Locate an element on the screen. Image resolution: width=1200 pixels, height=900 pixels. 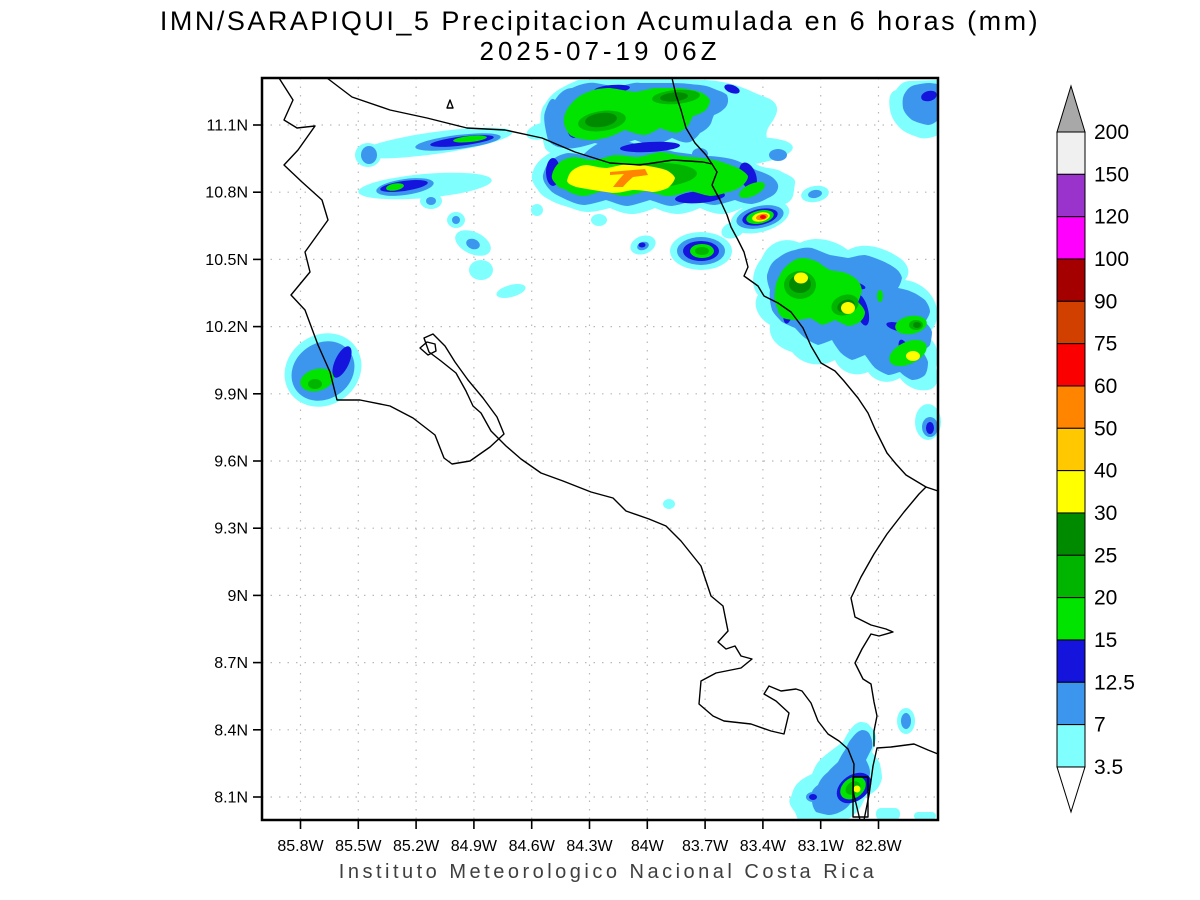
lon-tick-label: 85.8W is located at coordinates (300, 846).